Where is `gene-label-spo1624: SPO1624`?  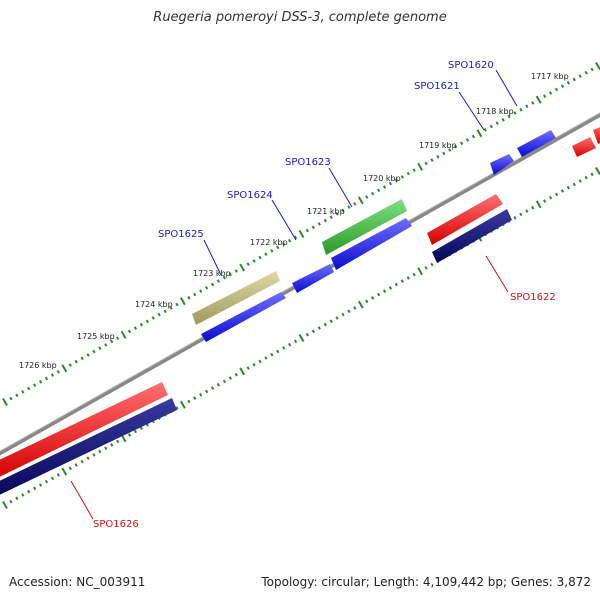
gene-label-spo1624: SPO1624 is located at coordinates (250, 195).